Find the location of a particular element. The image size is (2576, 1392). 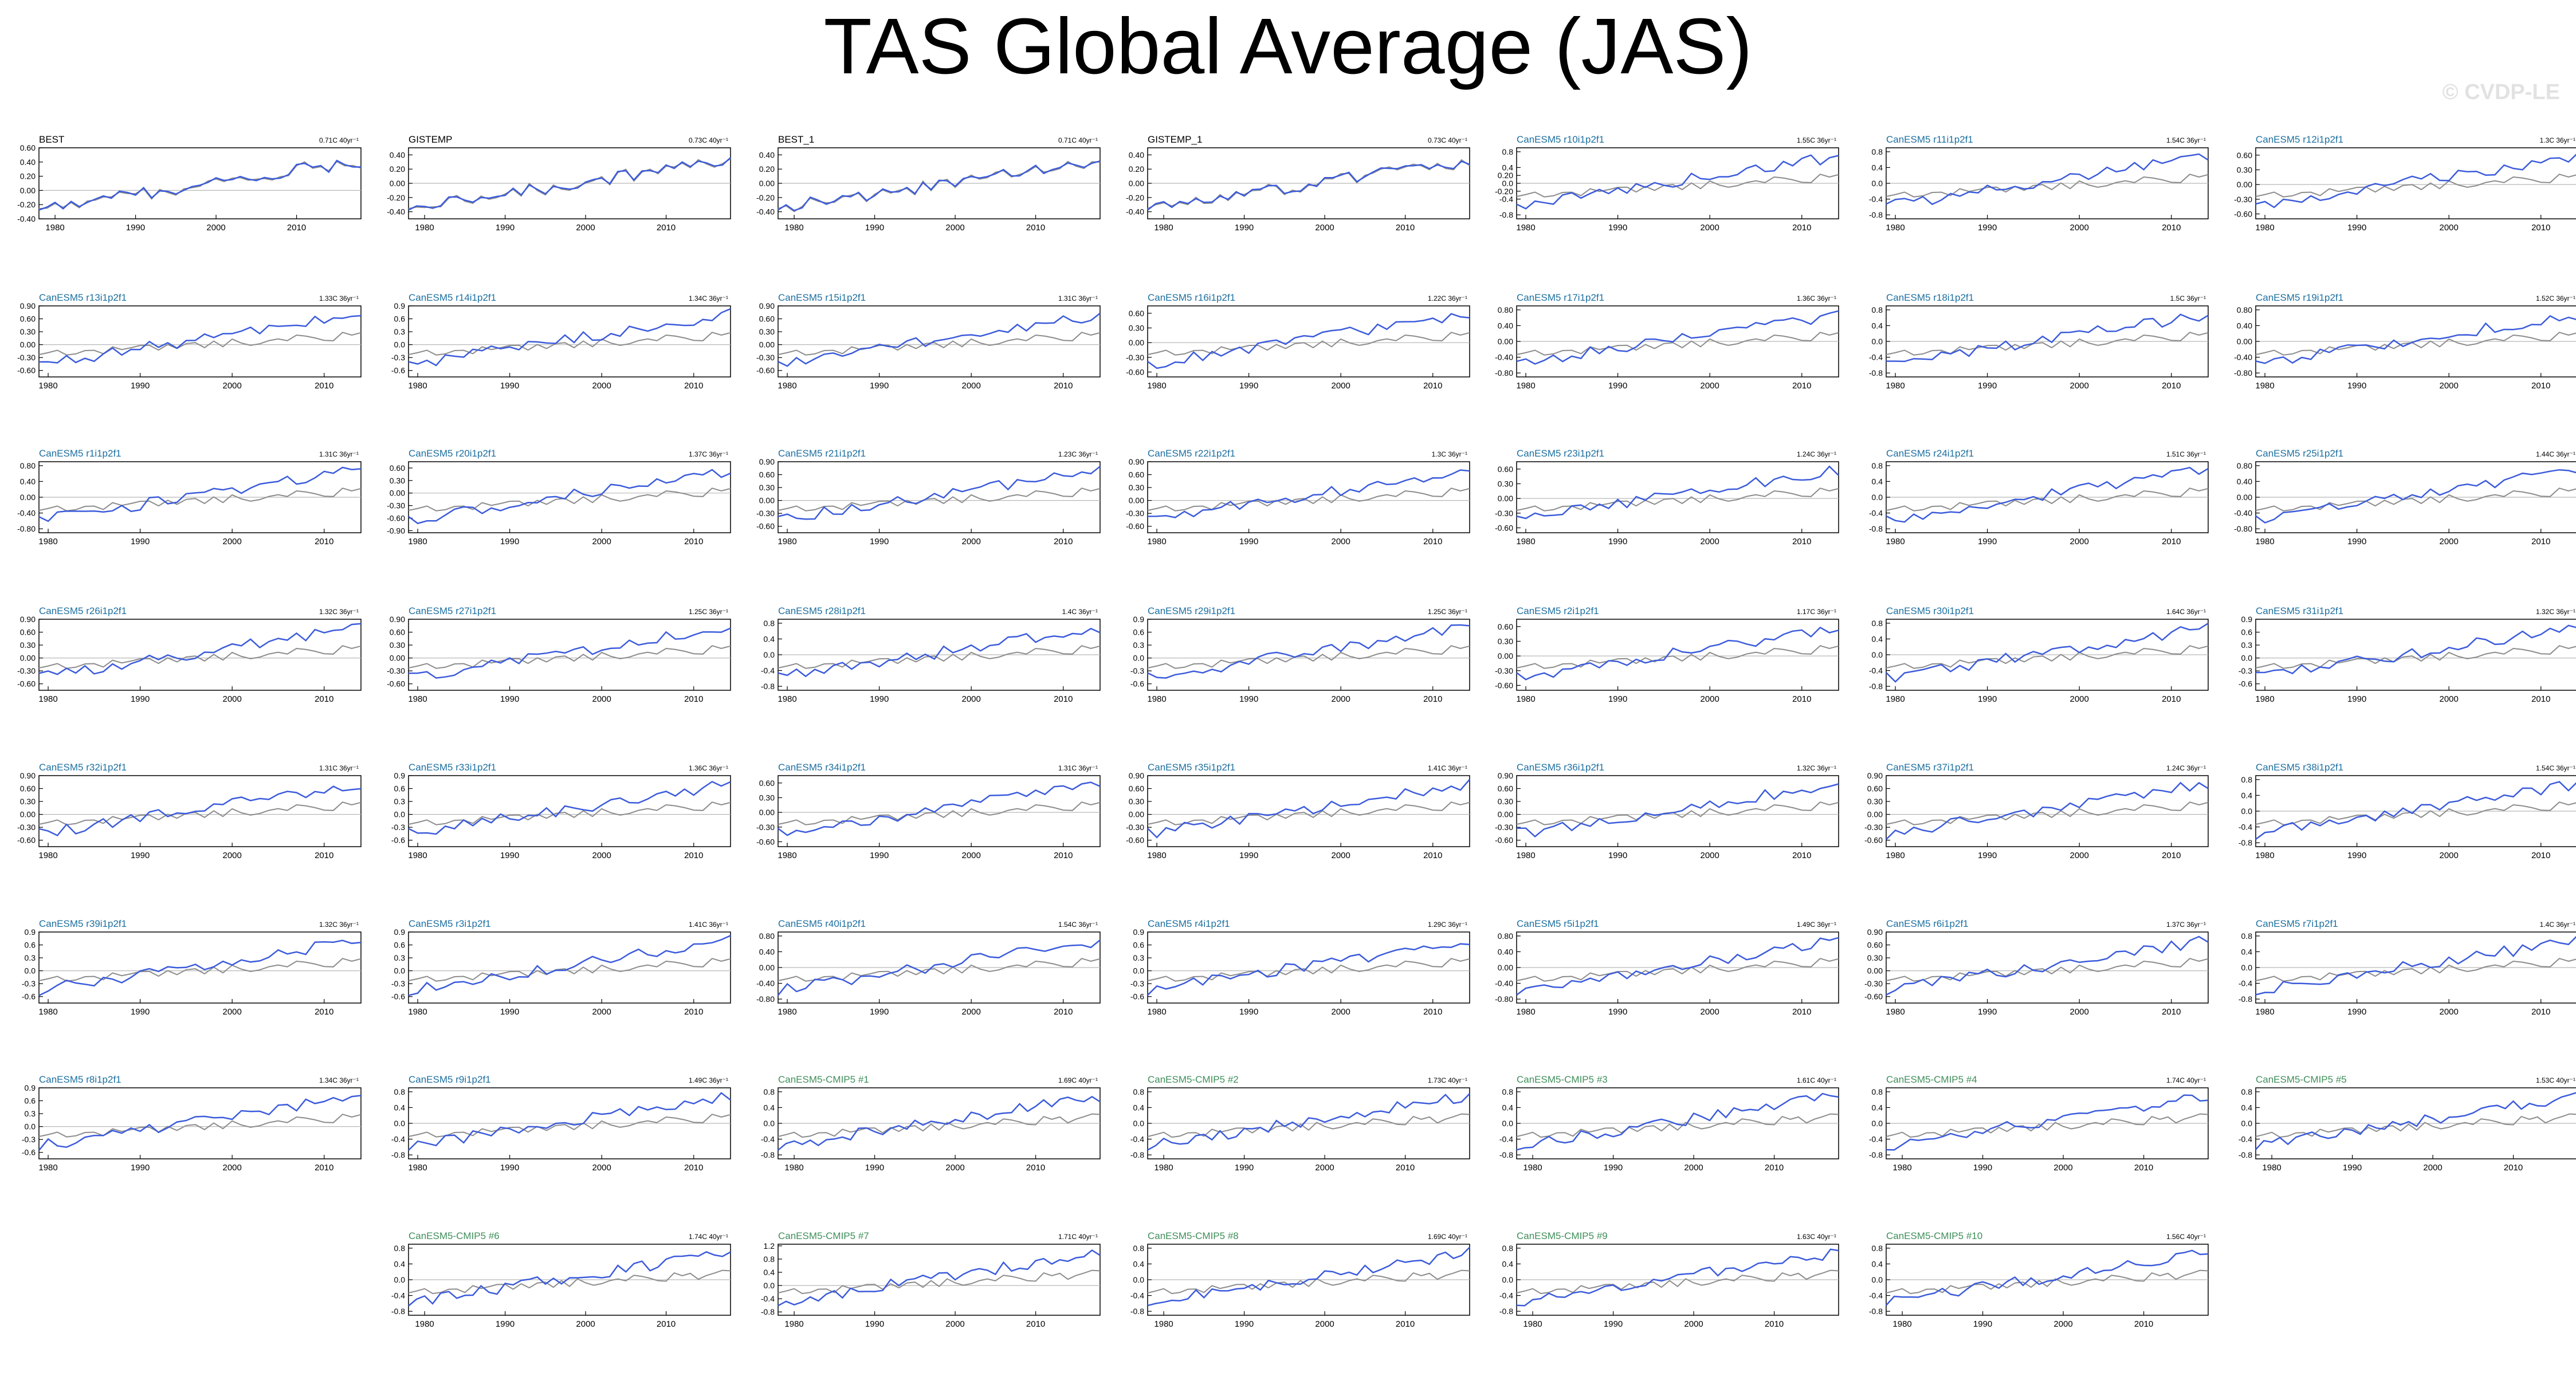

y-tick-label: 0.8 is located at coordinates (770, 1091).